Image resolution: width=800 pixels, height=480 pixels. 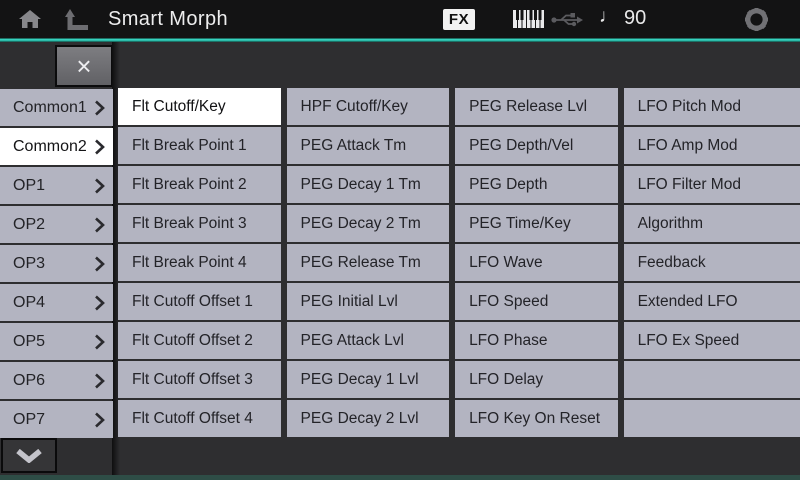 What do you see at coordinates (368, 418) in the screenshot?
I see `param-cell-peg-decay-2-lvl: PEG Decay 2 Lvl` at bounding box center [368, 418].